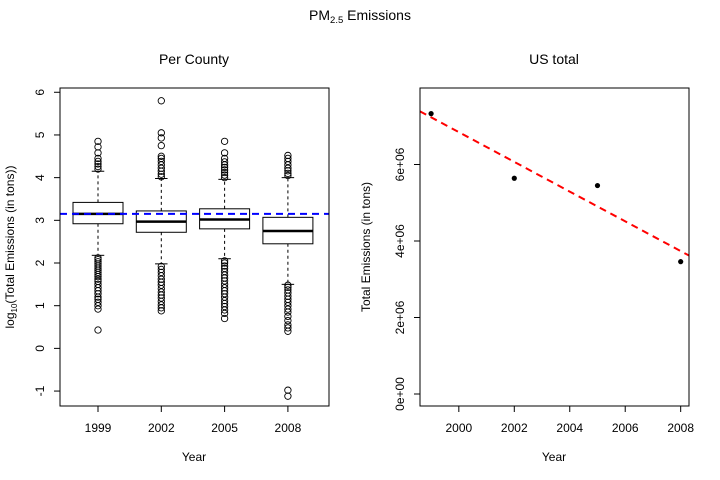 This screenshot has height=480, width=720. Describe the element at coordinates (10, 320) in the screenshot. I see `boxplot-y-label-prefix: log` at that location.